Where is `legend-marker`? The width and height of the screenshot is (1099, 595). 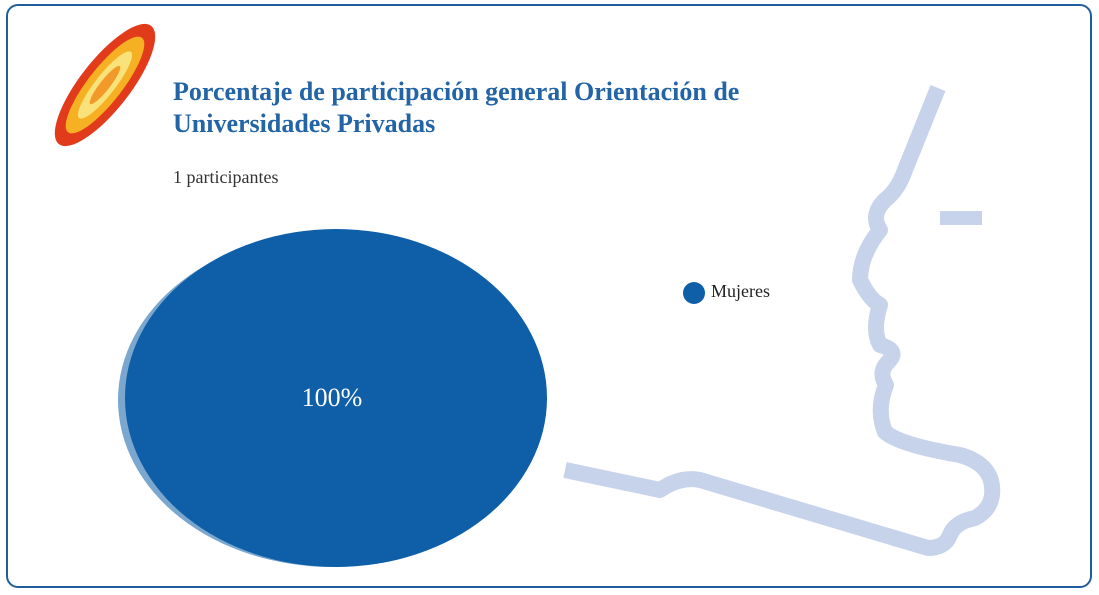
legend-marker is located at coordinates (694, 293).